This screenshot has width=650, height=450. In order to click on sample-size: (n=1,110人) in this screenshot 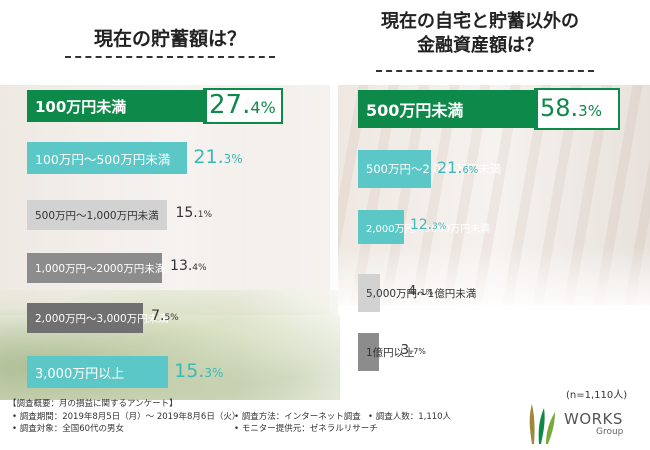, I will do `click(597, 395)`.